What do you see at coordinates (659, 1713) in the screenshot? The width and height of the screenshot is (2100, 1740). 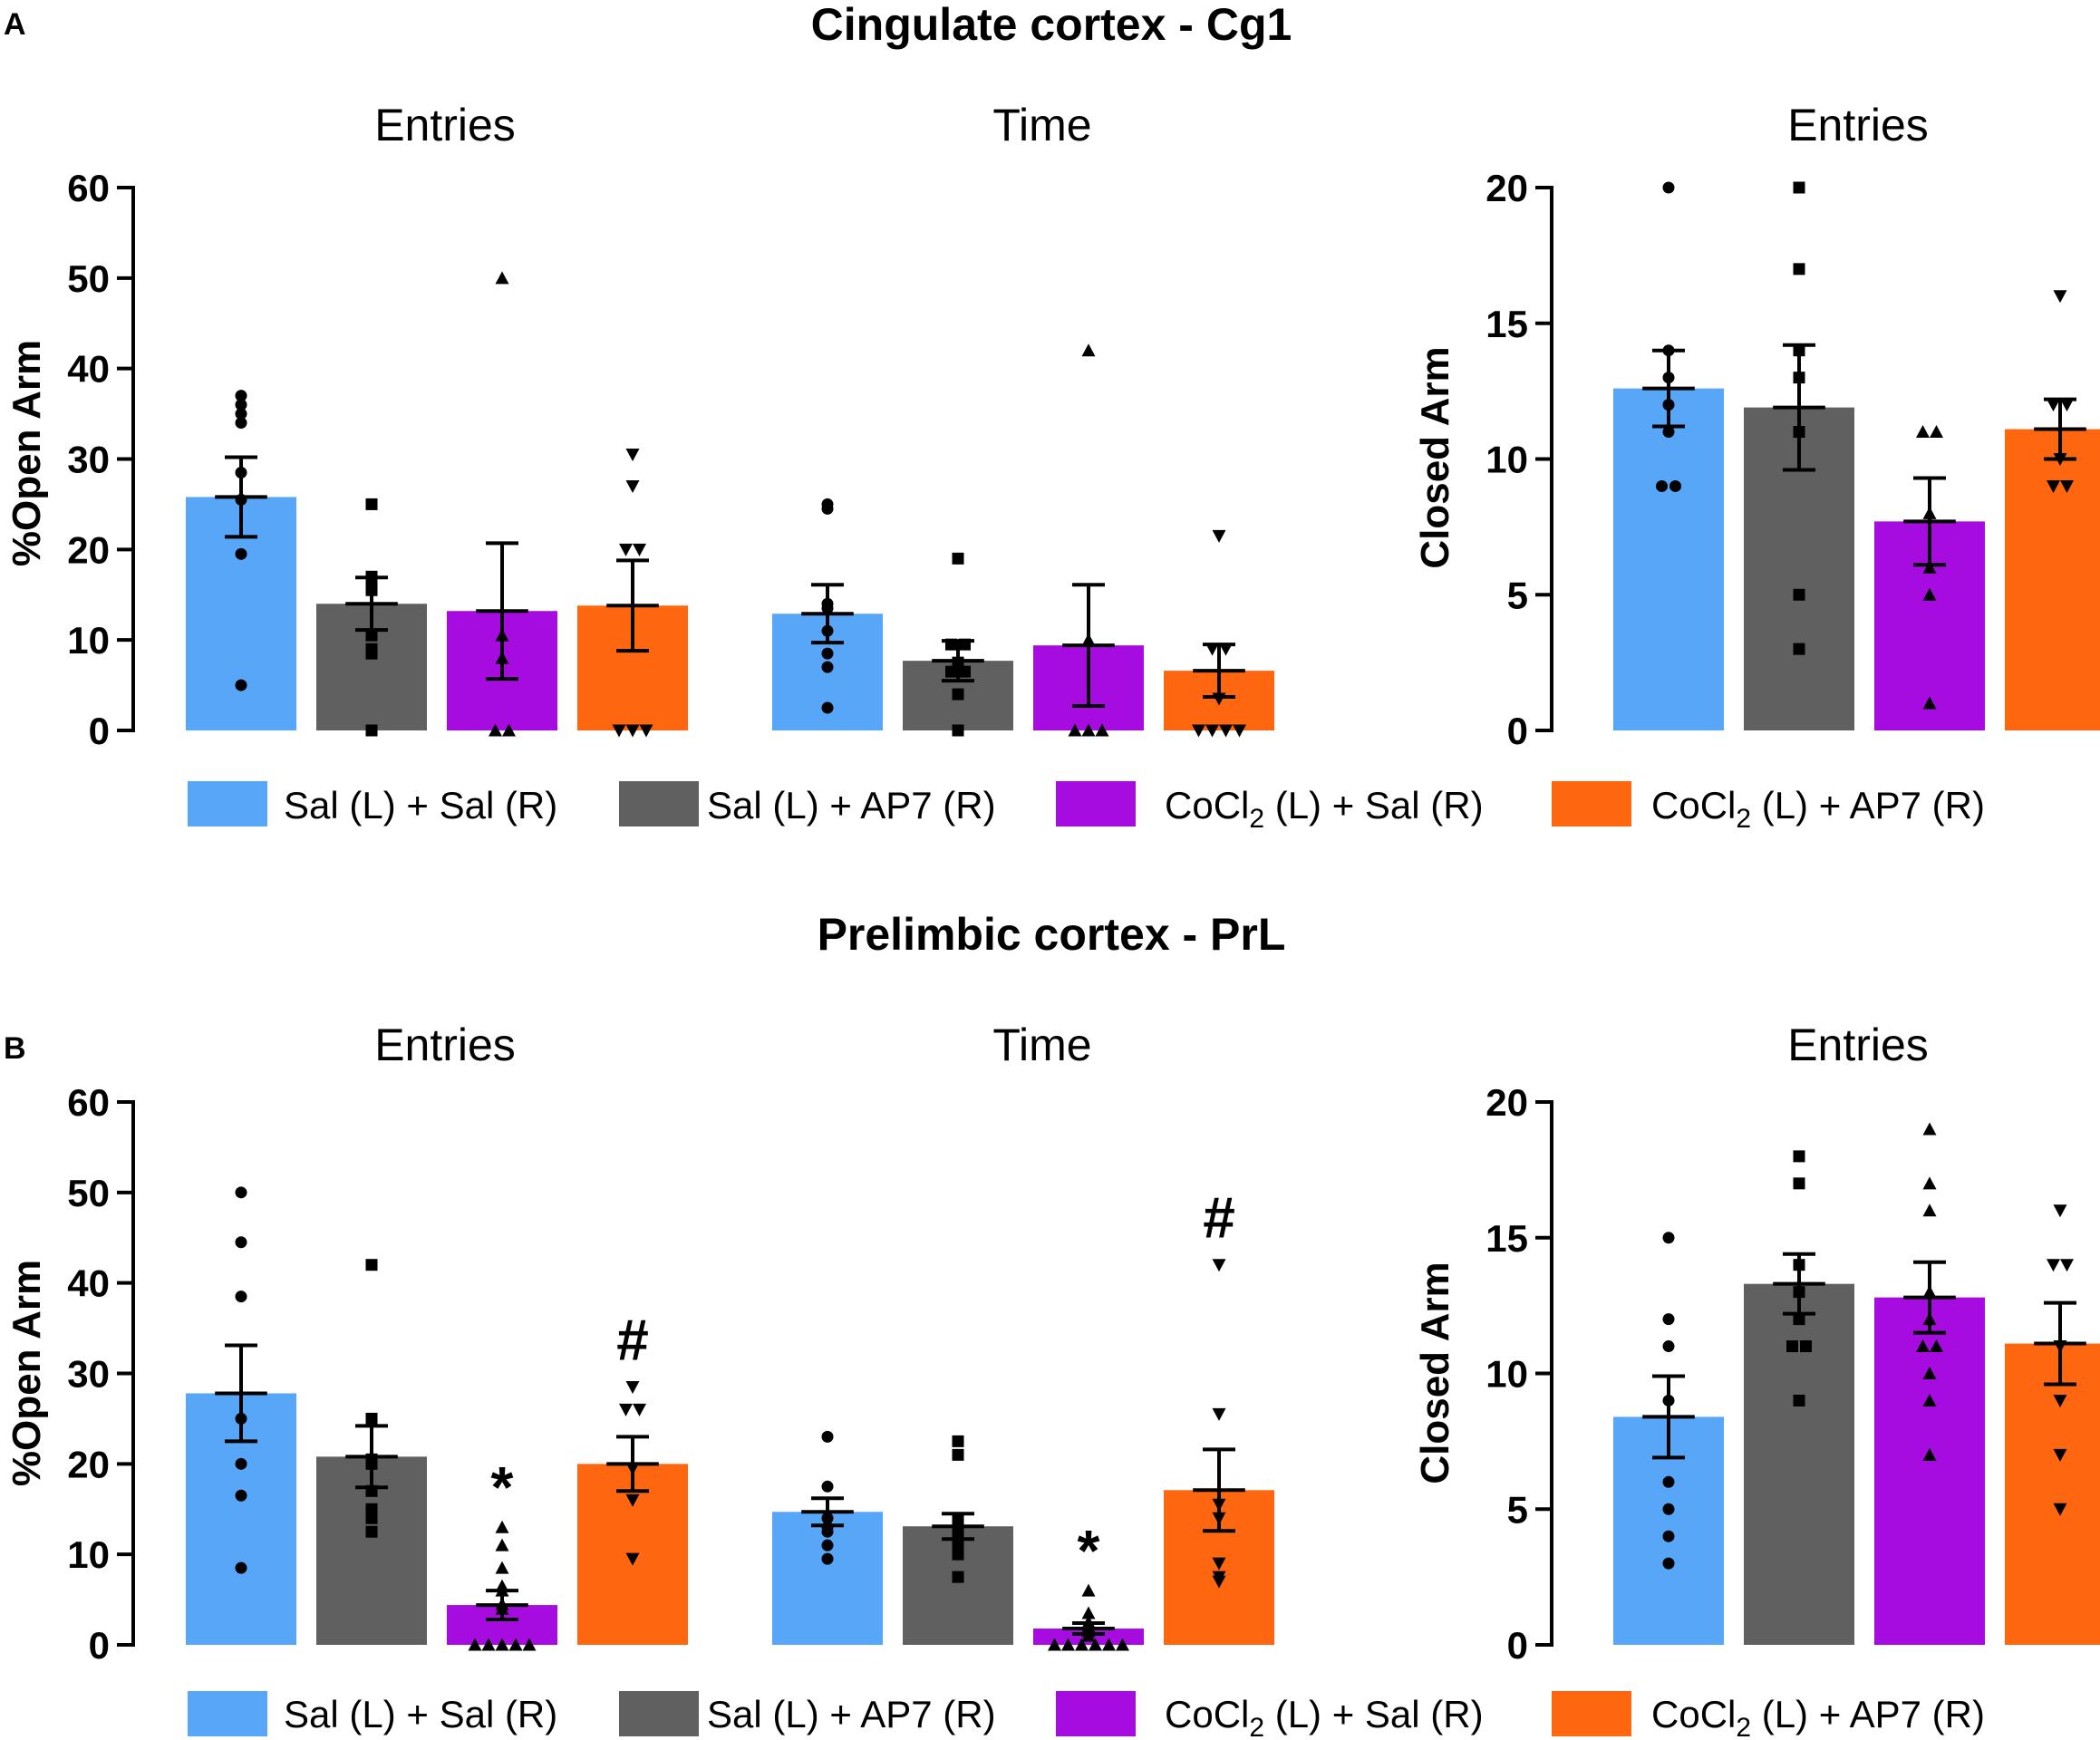 I see `legend-b-swatch-sal-ap7` at bounding box center [659, 1713].